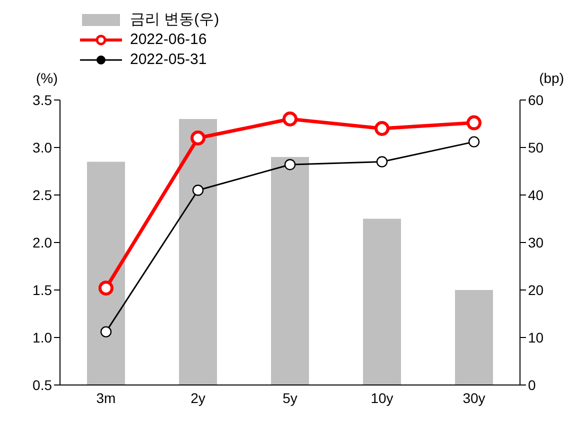 The image size is (585, 428). Describe the element at coordinates (536, 100) in the screenshot. I see `y2-tick-label: 60` at that location.